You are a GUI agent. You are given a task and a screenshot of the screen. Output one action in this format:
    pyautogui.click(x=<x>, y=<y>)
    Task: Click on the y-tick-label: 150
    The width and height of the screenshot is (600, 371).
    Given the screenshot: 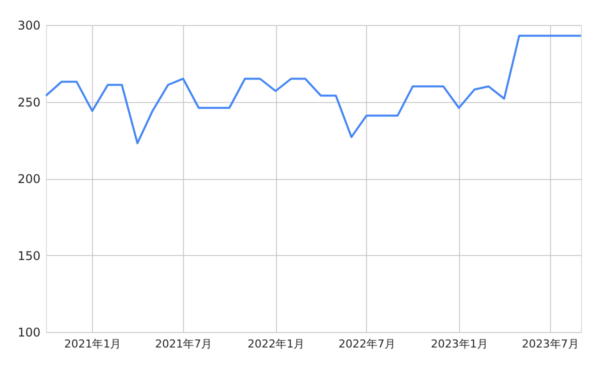 What is the action you would take?
    pyautogui.click(x=29, y=255)
    